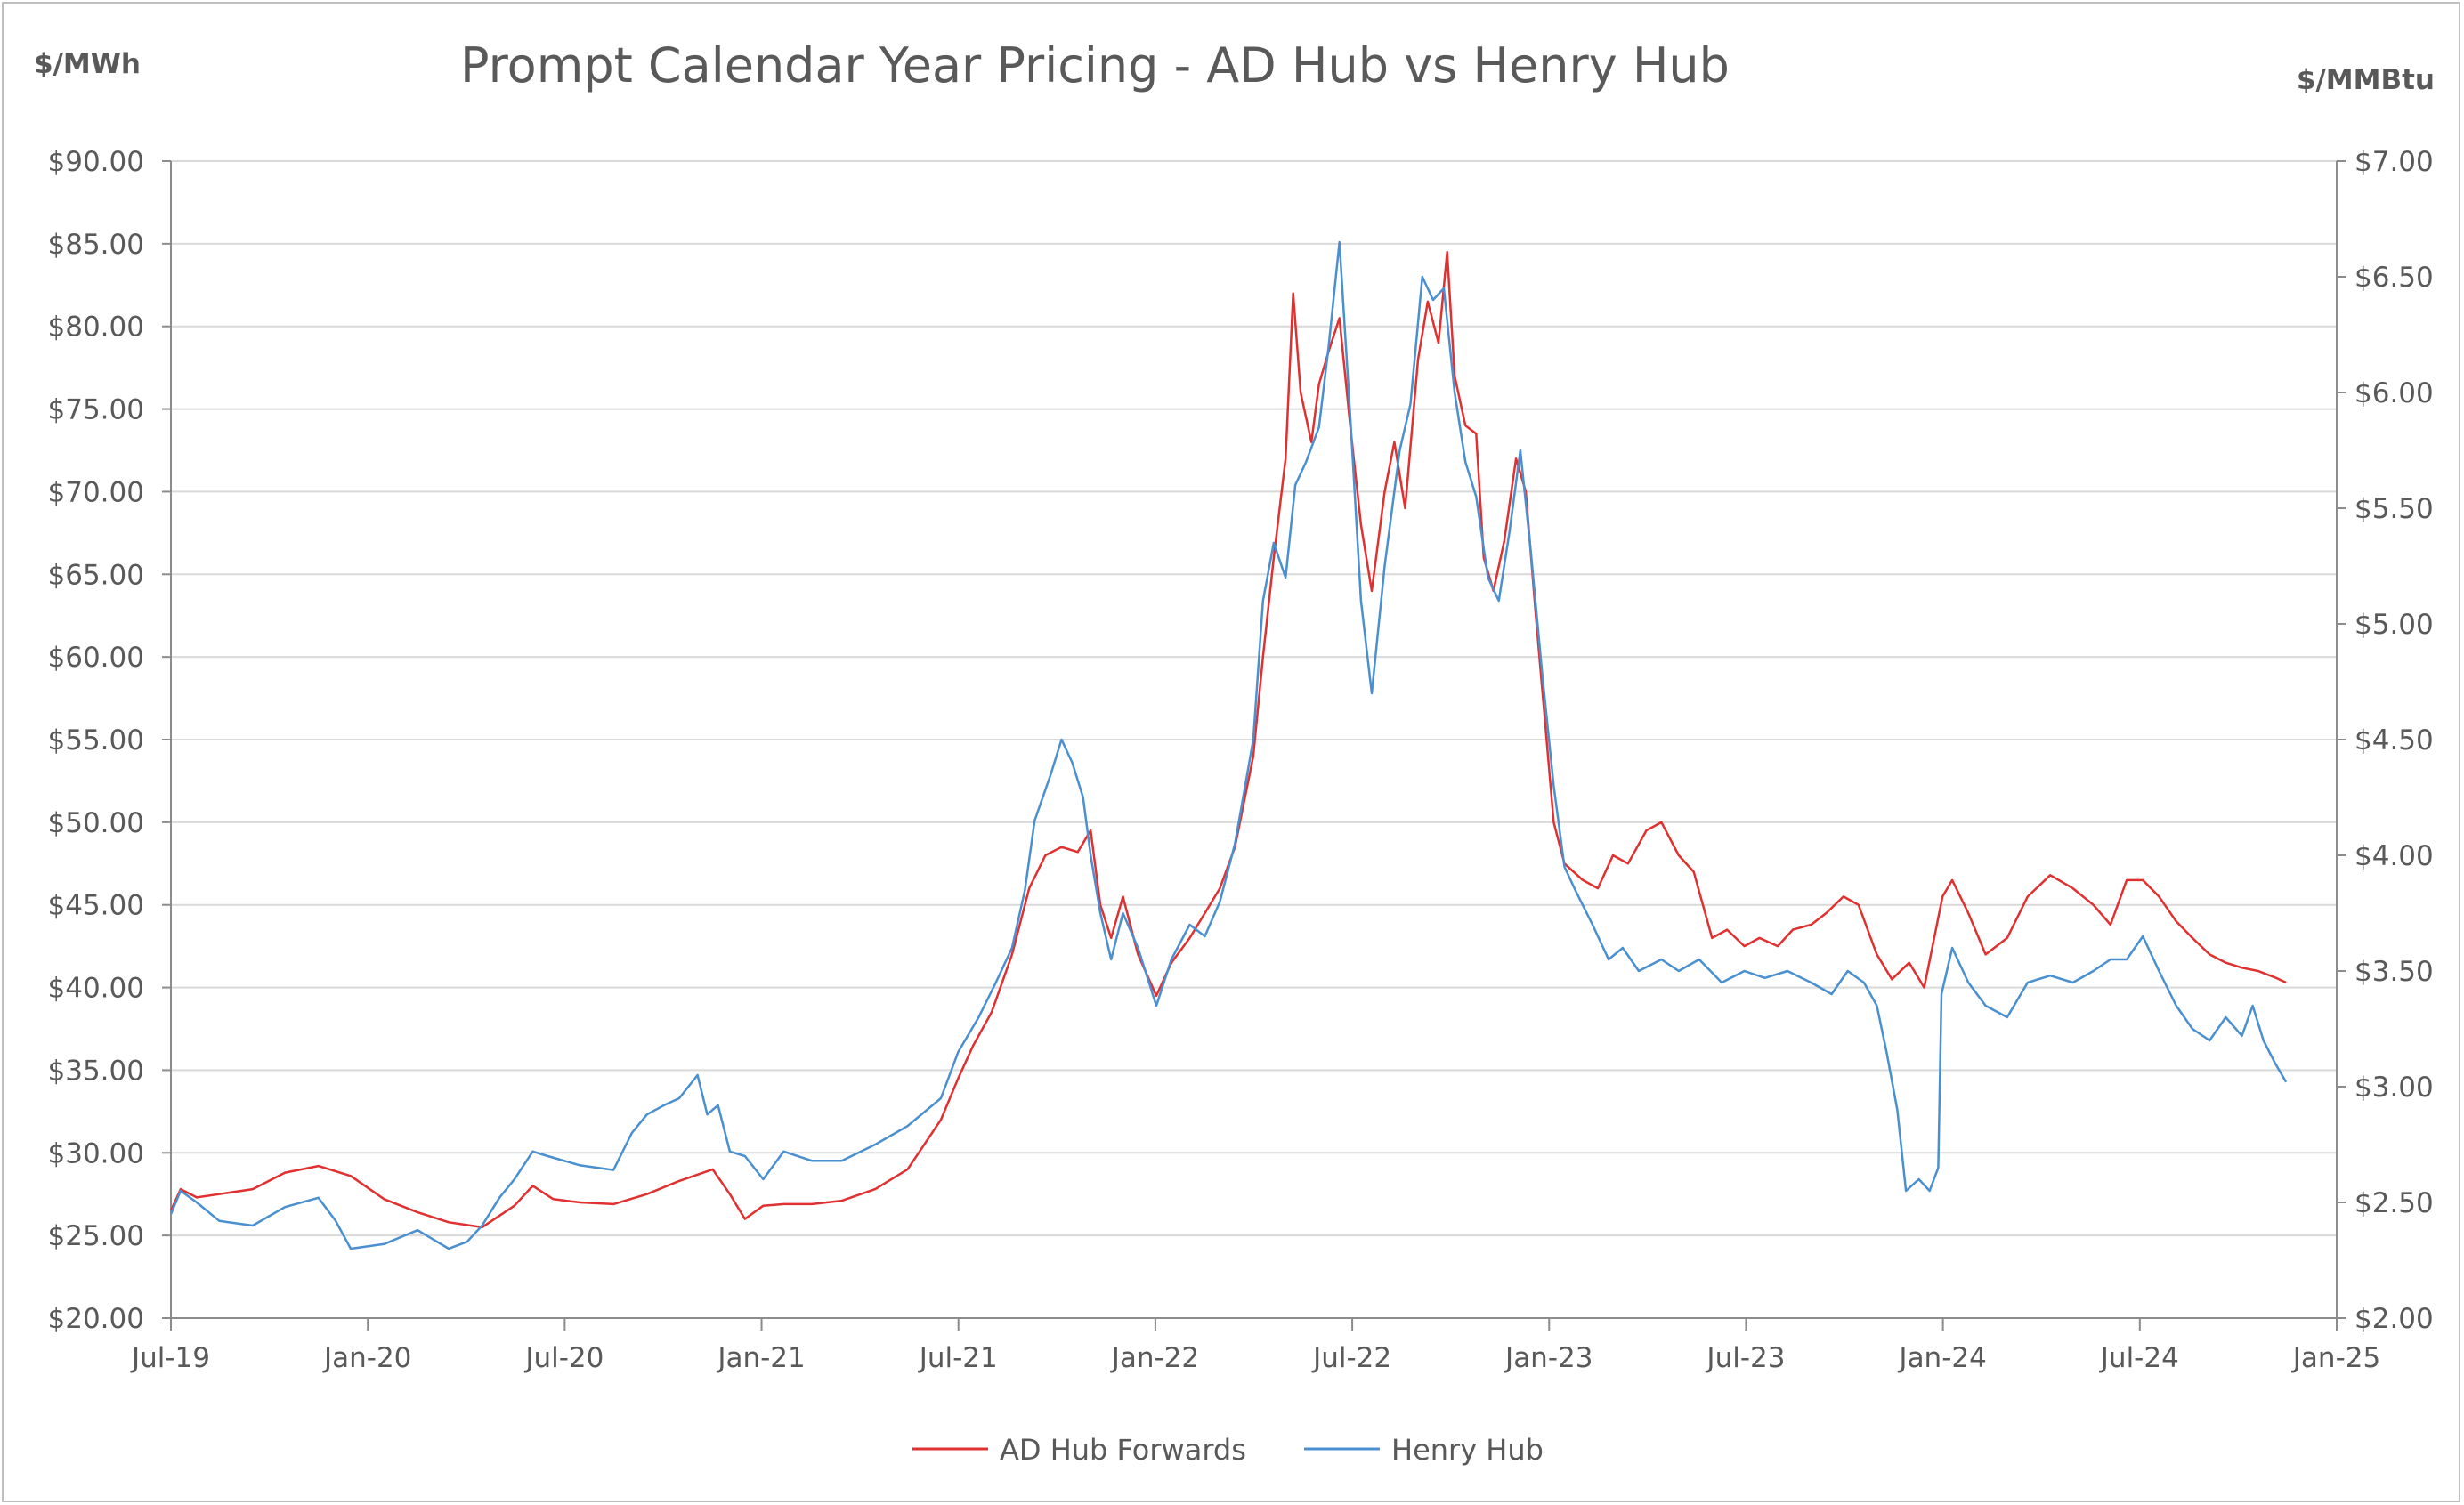 The image size is (2464, 1505). Describe the element at coordinates (96, 410) in the screenshot. I see `left-tick-label: $75.00` at that location.